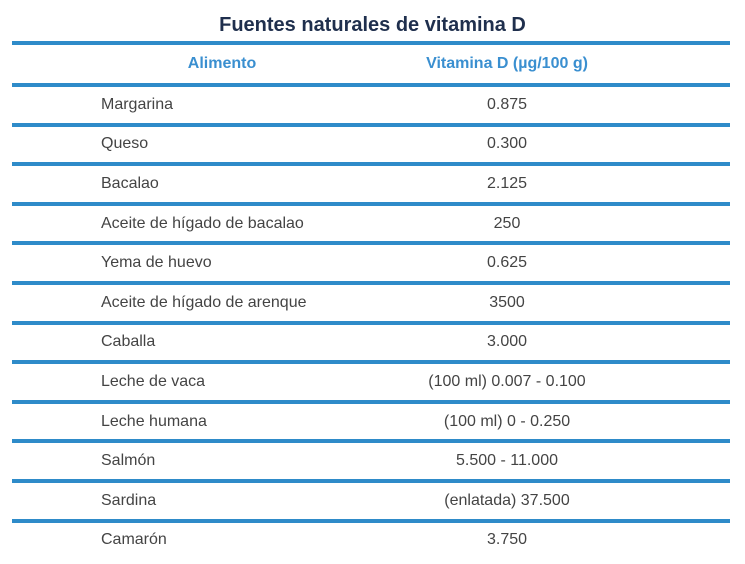 This screenshot has width=745, height=564. Describe the element at coordinates (130, 183) in the screenshot. I see `food-name: Bacalao` at that location.